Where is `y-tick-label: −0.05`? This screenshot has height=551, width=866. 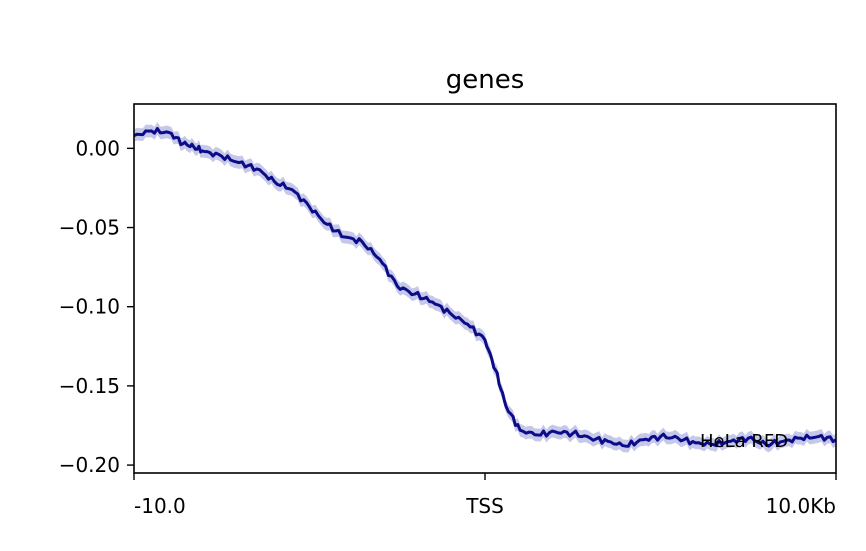 y-tick-label: −0.05 is located at coordinates (89, 228).